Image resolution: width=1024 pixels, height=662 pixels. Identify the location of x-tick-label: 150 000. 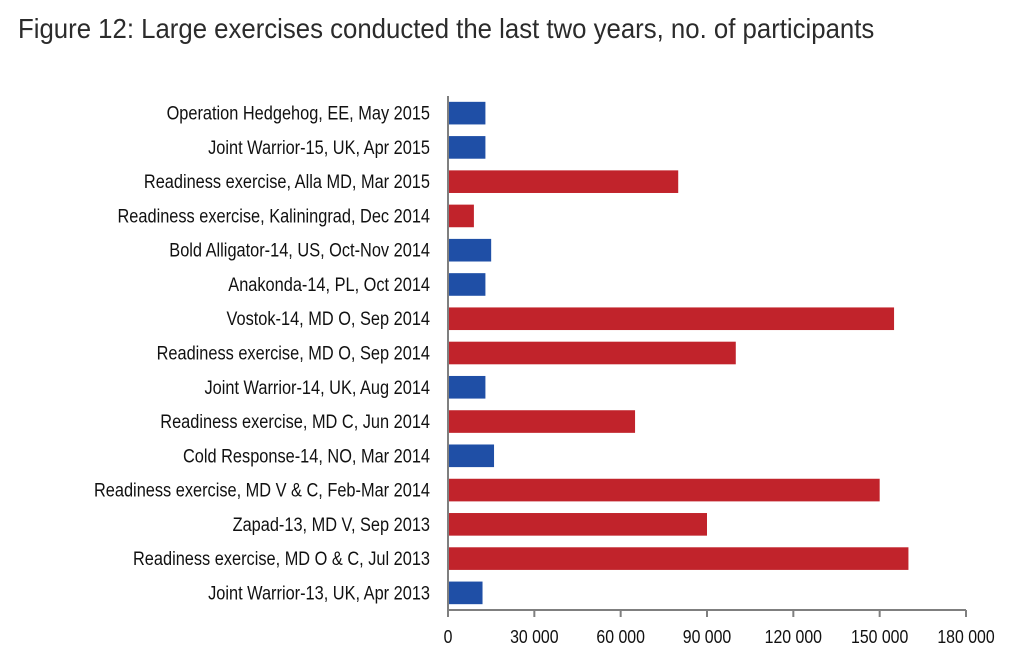
(879, 637).